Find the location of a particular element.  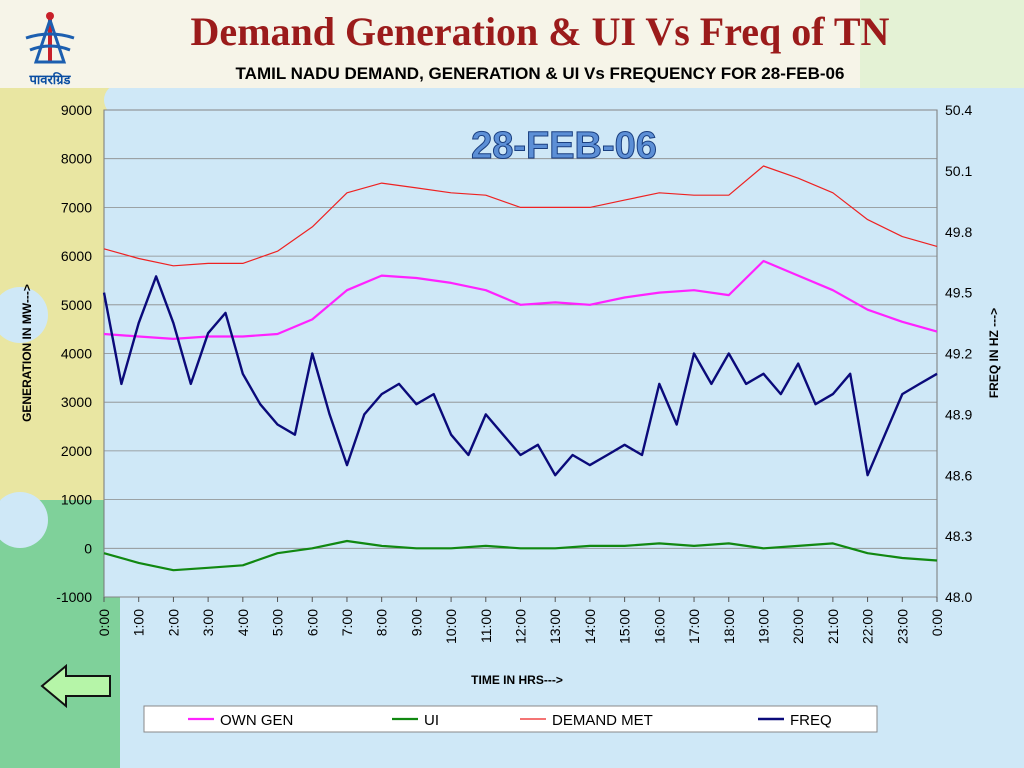

logo-pylon is located at coordinates (50, 39).